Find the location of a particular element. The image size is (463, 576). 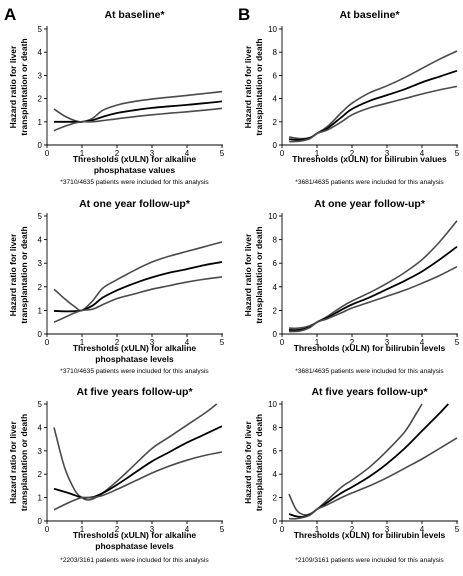

x-axis-label: phosphatase values is located at coordinates (135, 170).